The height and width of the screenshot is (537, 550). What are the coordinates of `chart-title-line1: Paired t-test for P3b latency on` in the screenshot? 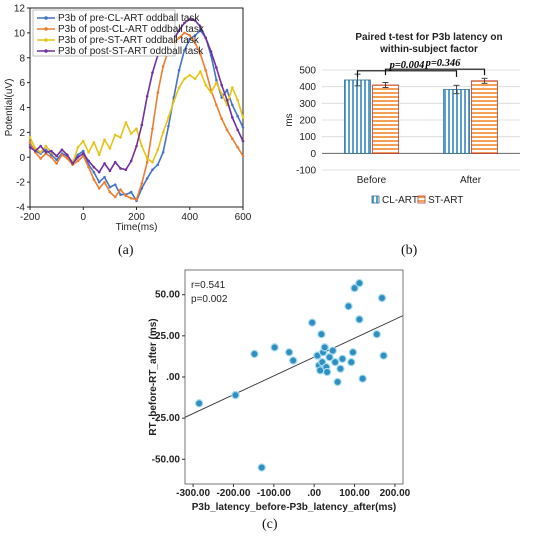 It's located at (428, 37).